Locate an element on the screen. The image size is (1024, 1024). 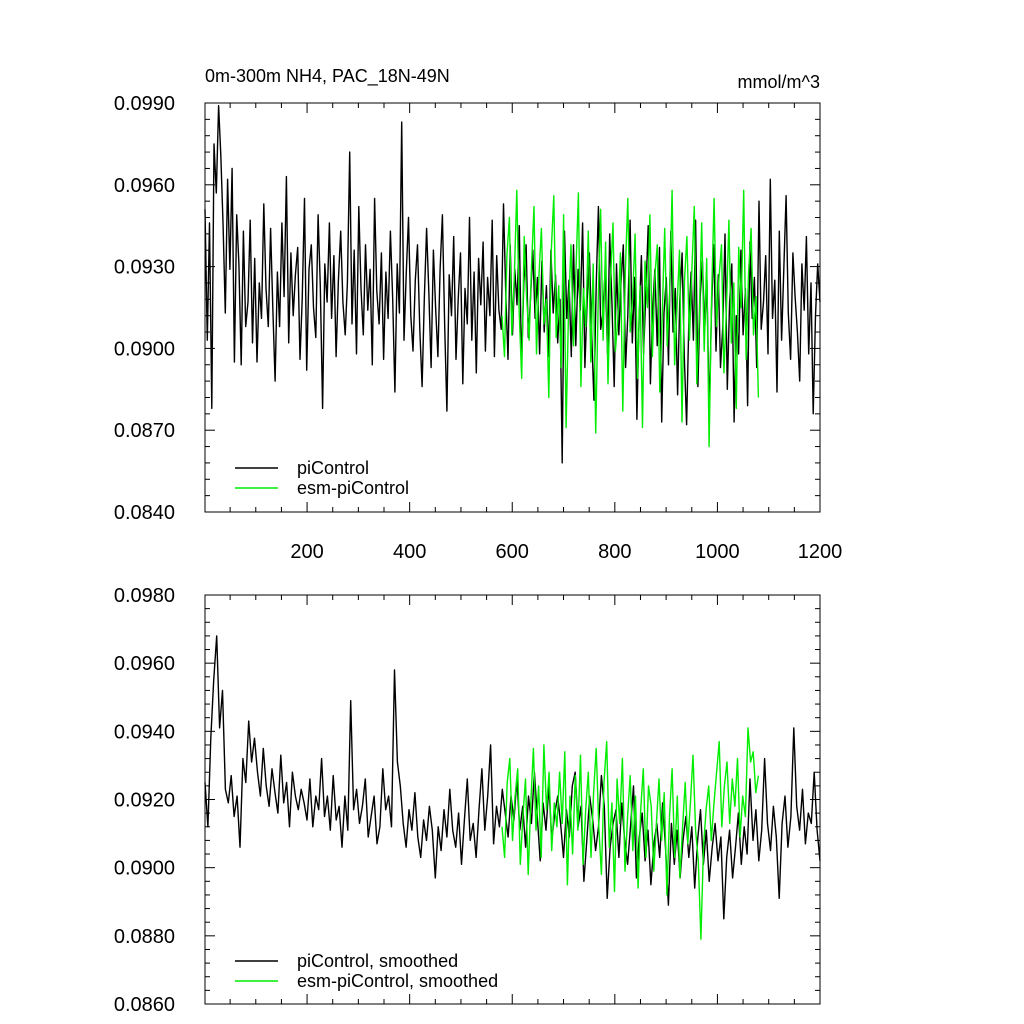
y-tick-label: 0.0860 is located at coordinates (144, 1005).